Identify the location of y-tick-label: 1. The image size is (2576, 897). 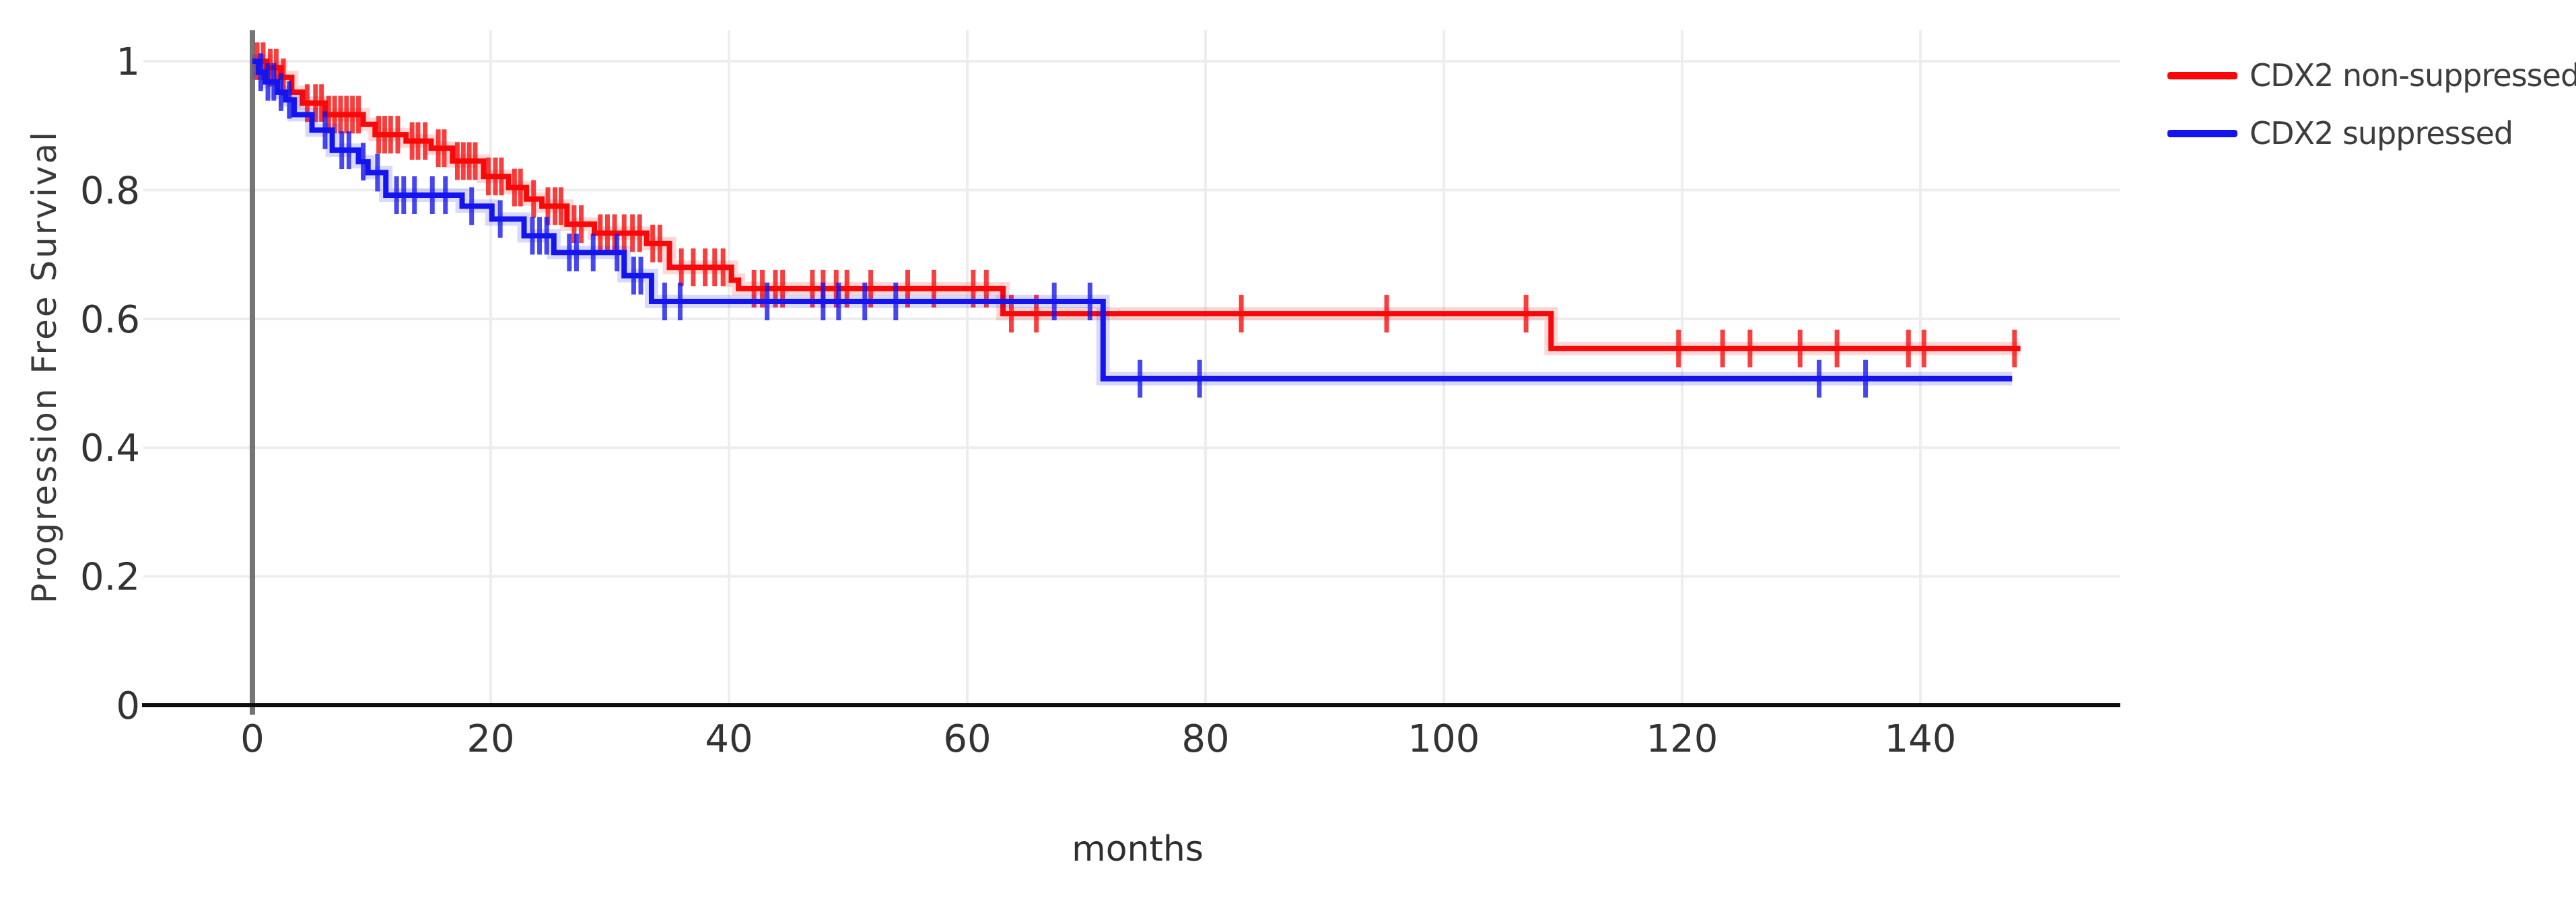
(128, 62).